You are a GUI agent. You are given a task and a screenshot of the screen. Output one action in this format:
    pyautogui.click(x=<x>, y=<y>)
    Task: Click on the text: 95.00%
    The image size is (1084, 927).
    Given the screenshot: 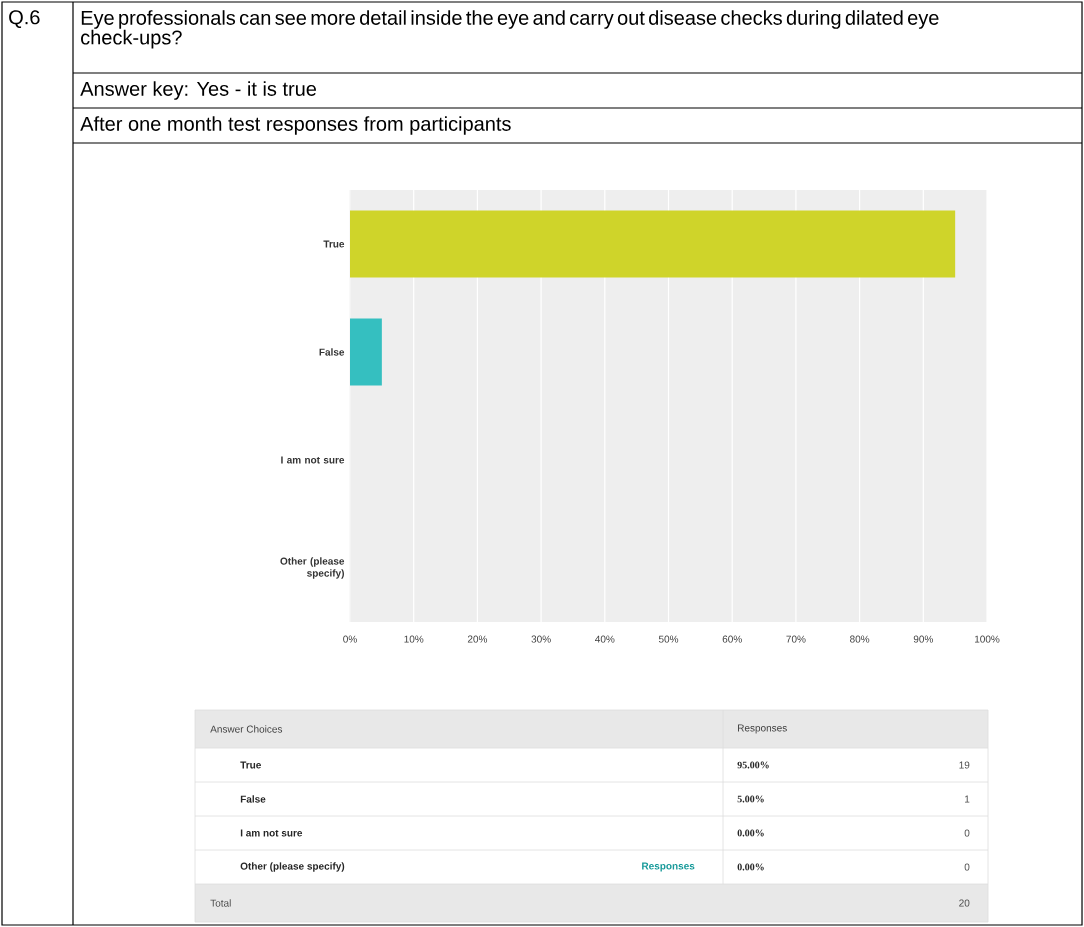 What is the action you would take?
    pyautogui.click(x=753, y=765)
    